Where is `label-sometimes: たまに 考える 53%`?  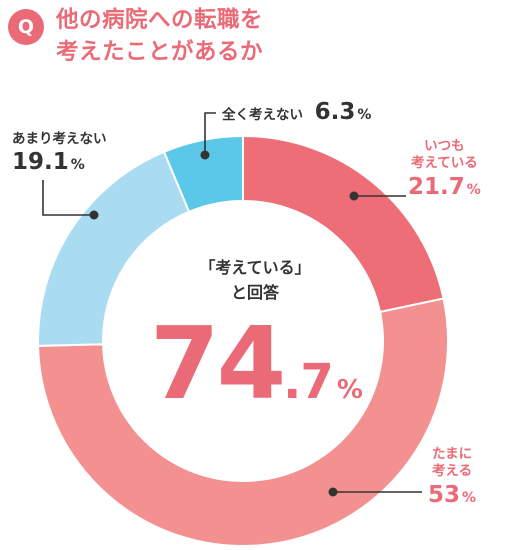
label-sometimes: たまに 考える 53% is located at coordinates (452, 477).